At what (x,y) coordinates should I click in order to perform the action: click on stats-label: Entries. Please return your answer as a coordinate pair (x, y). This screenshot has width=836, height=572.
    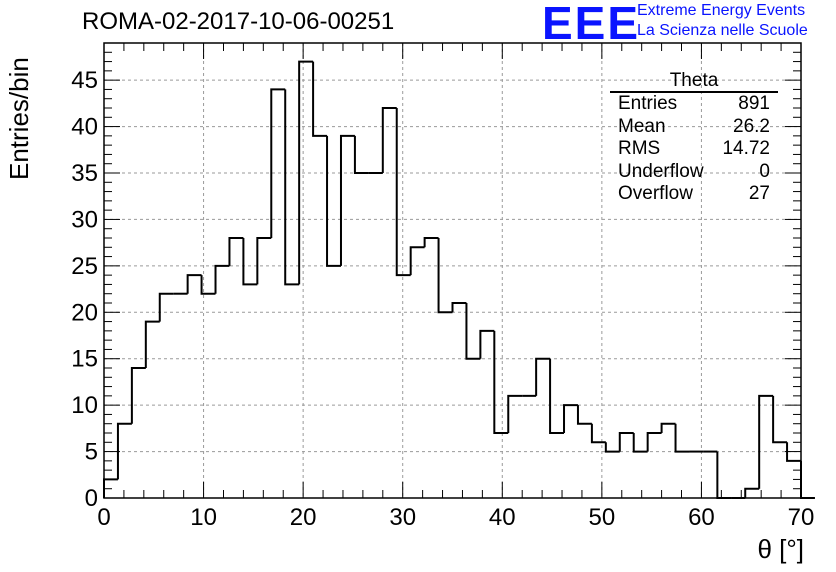
    Looking at the image, I should click on (648, 103).